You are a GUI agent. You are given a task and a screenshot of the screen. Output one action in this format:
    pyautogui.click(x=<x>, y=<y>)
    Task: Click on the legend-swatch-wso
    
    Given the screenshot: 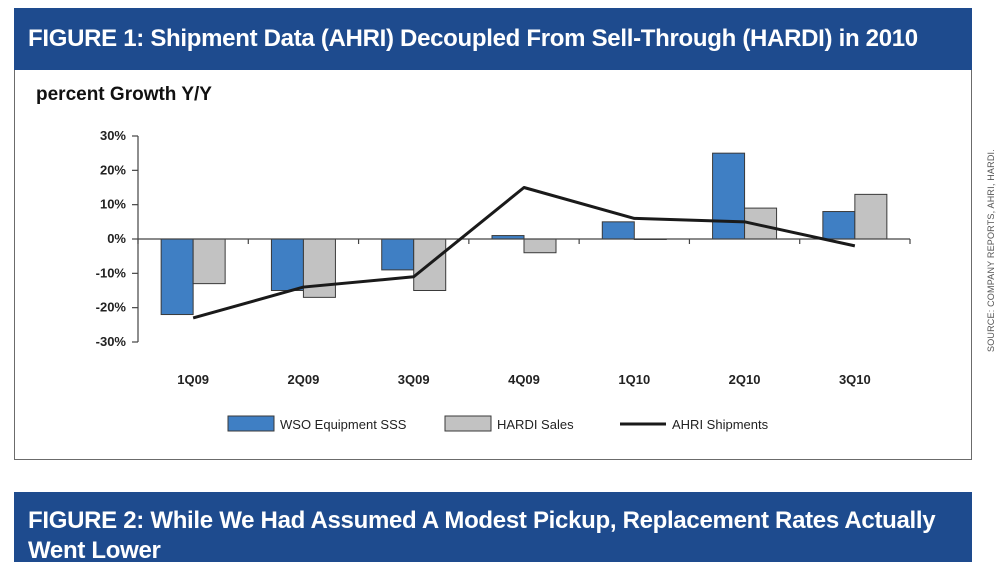 What is the action you would take?
    pyautogui.click(x=251, y=423)
    